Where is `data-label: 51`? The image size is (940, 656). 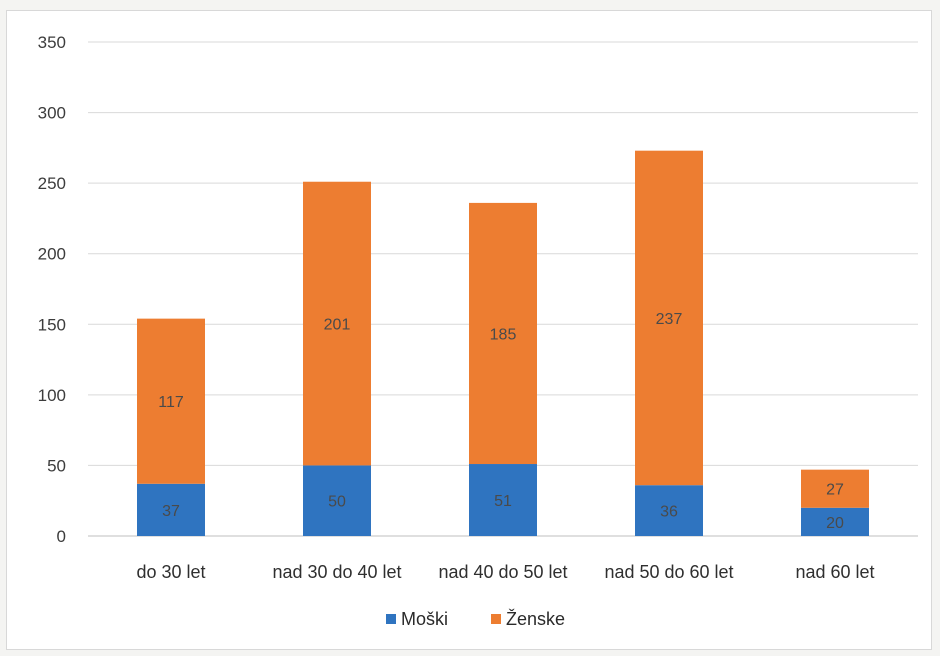
data-label: 51 is located at coordinates (503, 501).